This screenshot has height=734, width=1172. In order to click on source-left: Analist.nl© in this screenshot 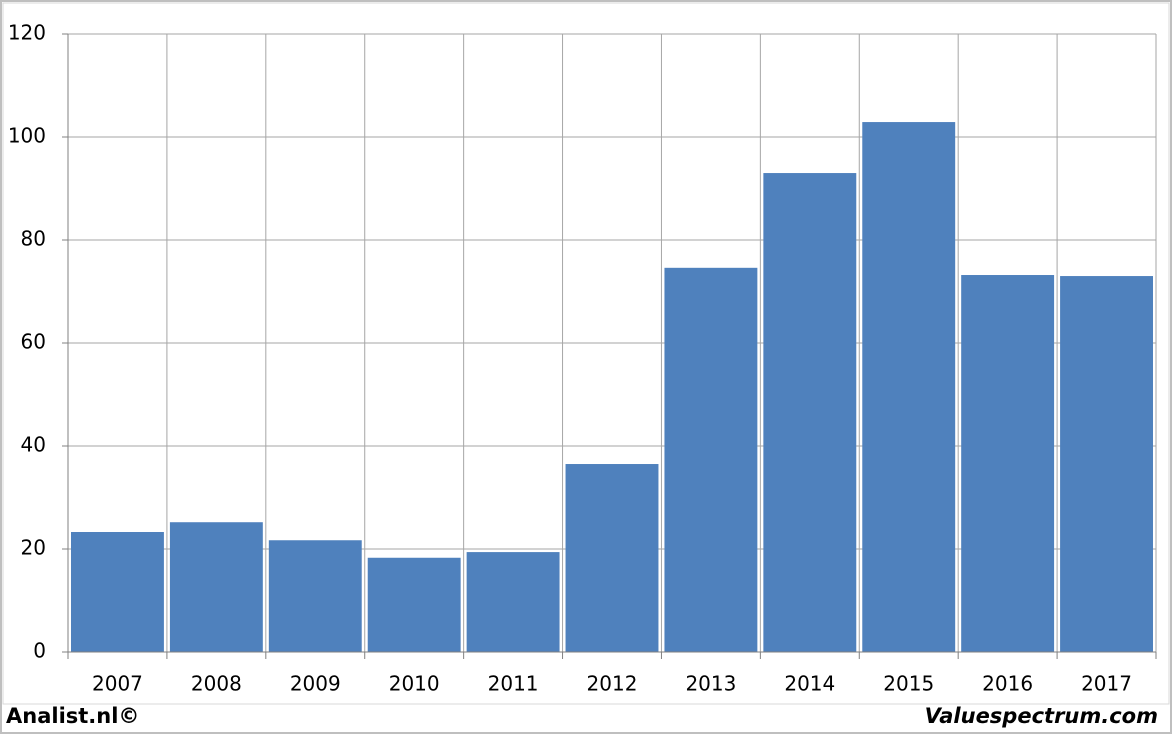, I will do `click(72, 716)`.